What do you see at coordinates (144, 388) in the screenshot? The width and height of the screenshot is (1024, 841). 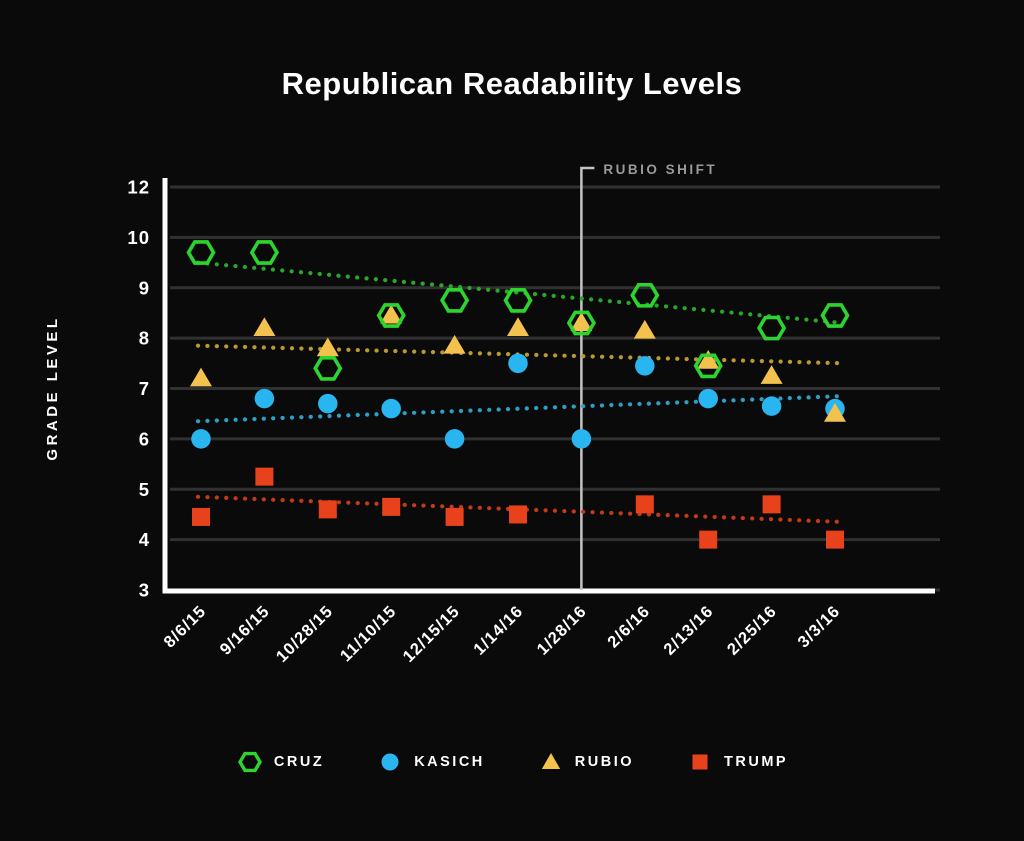 I see `y-tick-label: 7` at bounding box center [144, 388].